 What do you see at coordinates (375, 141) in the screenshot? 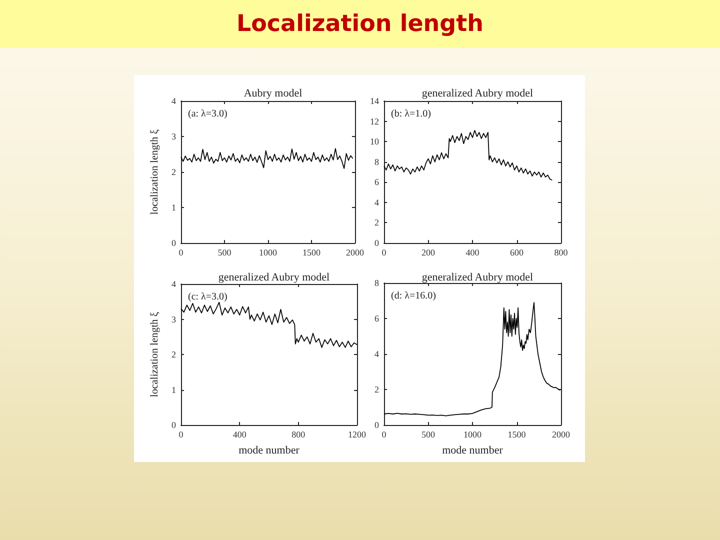
I see `y-tick-label: 10` at bounding box center [375, 141].